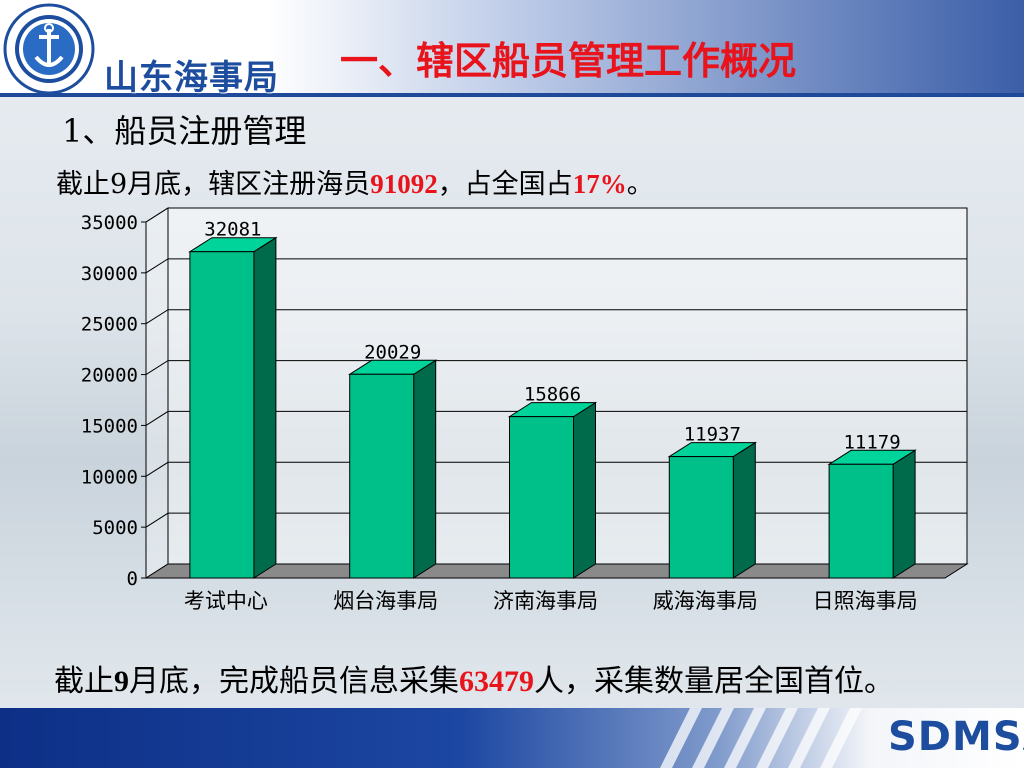  Describe the element at coordinates (712, 435) in the screenshot. I see `data-label: 11937` at that location.